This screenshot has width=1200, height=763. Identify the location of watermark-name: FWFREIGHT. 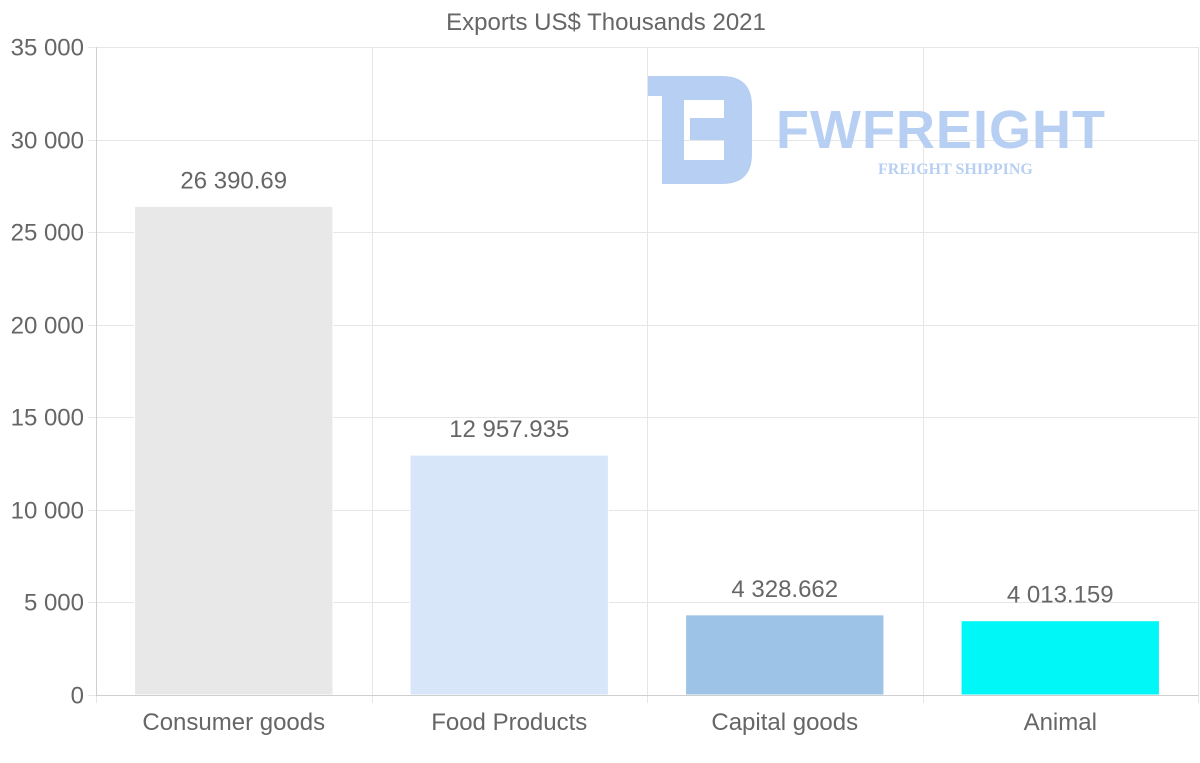
(941, 130).